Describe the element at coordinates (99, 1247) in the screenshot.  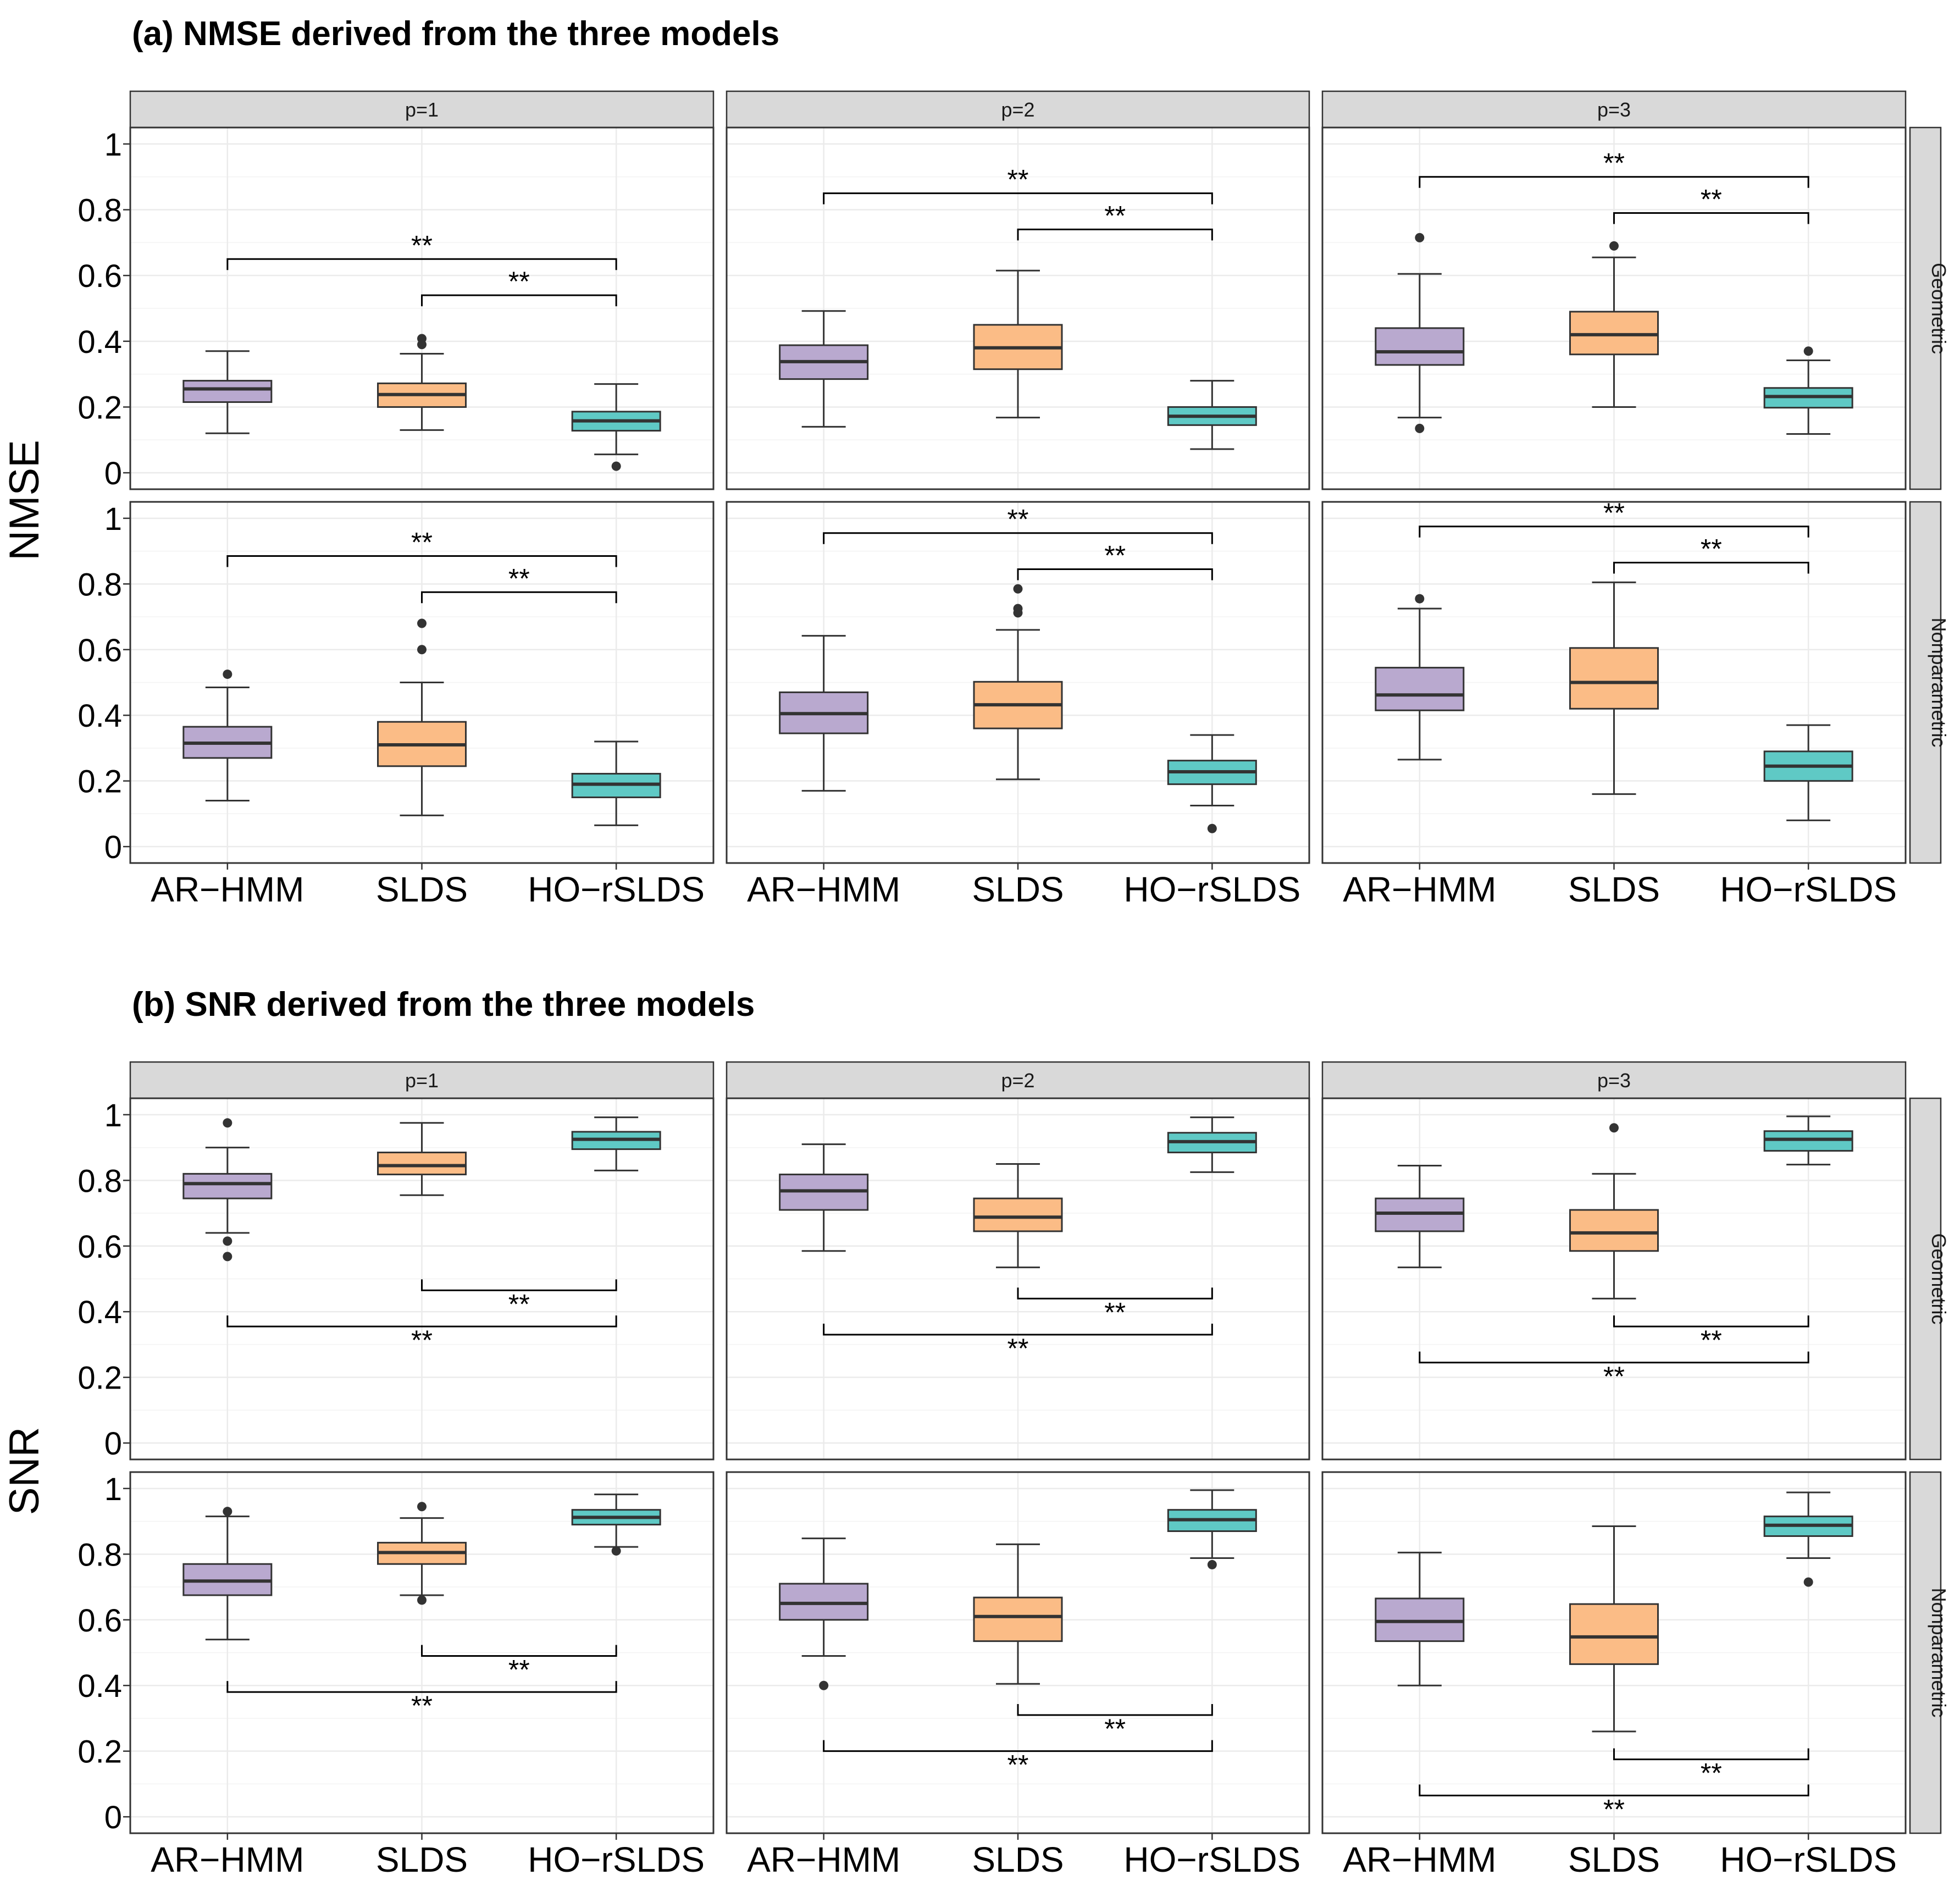
I see `y-tick-label: 0.6` at that location.